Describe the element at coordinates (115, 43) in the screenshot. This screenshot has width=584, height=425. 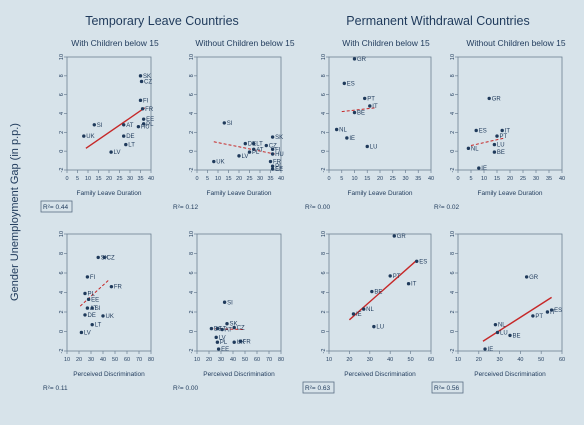
I see `panel-title: With Children below 15` at that location.